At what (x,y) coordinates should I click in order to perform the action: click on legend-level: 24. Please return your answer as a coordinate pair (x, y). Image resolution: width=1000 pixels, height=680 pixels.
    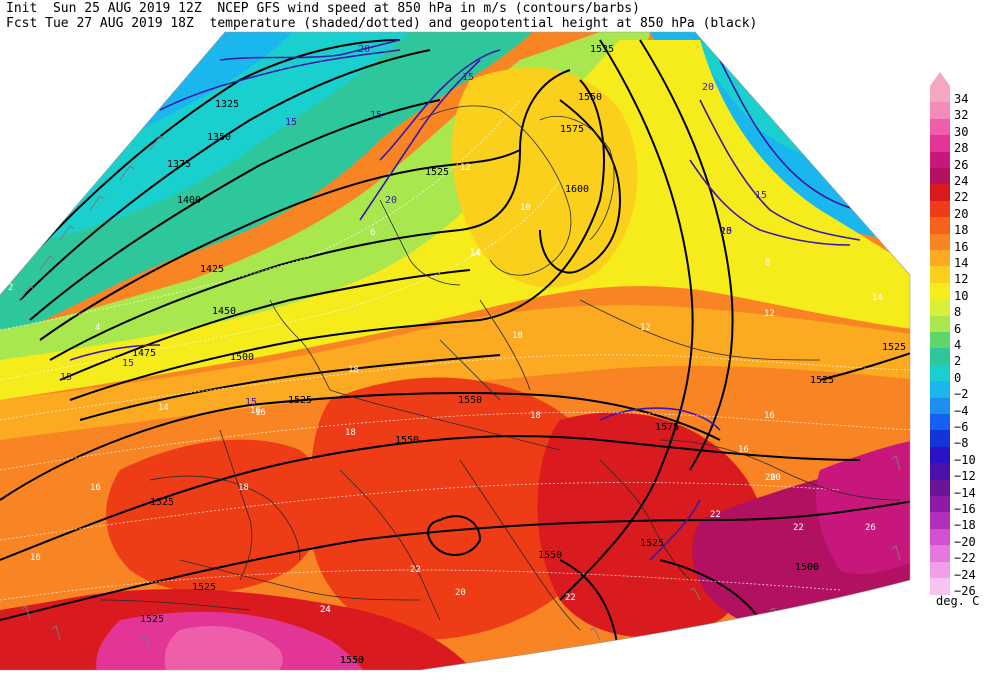
    Looking at the image, I should click on (965, 177).